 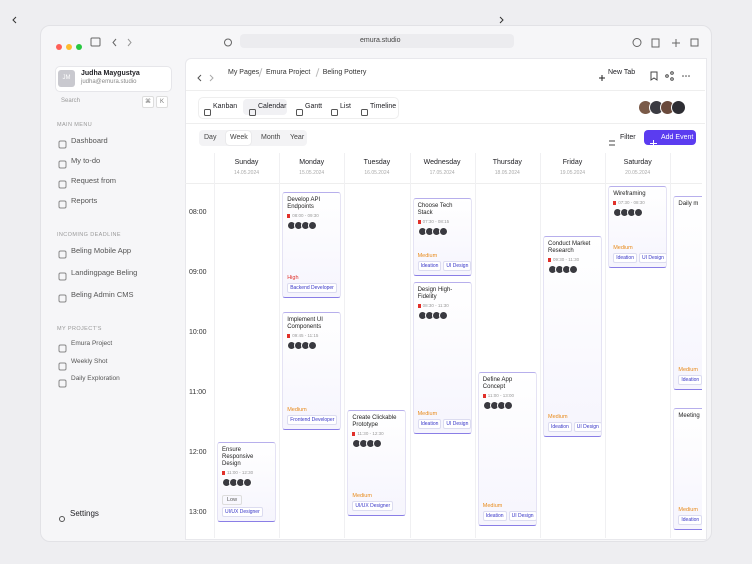 I want to click on filter-button: Filter, so click(x=628, y=137).